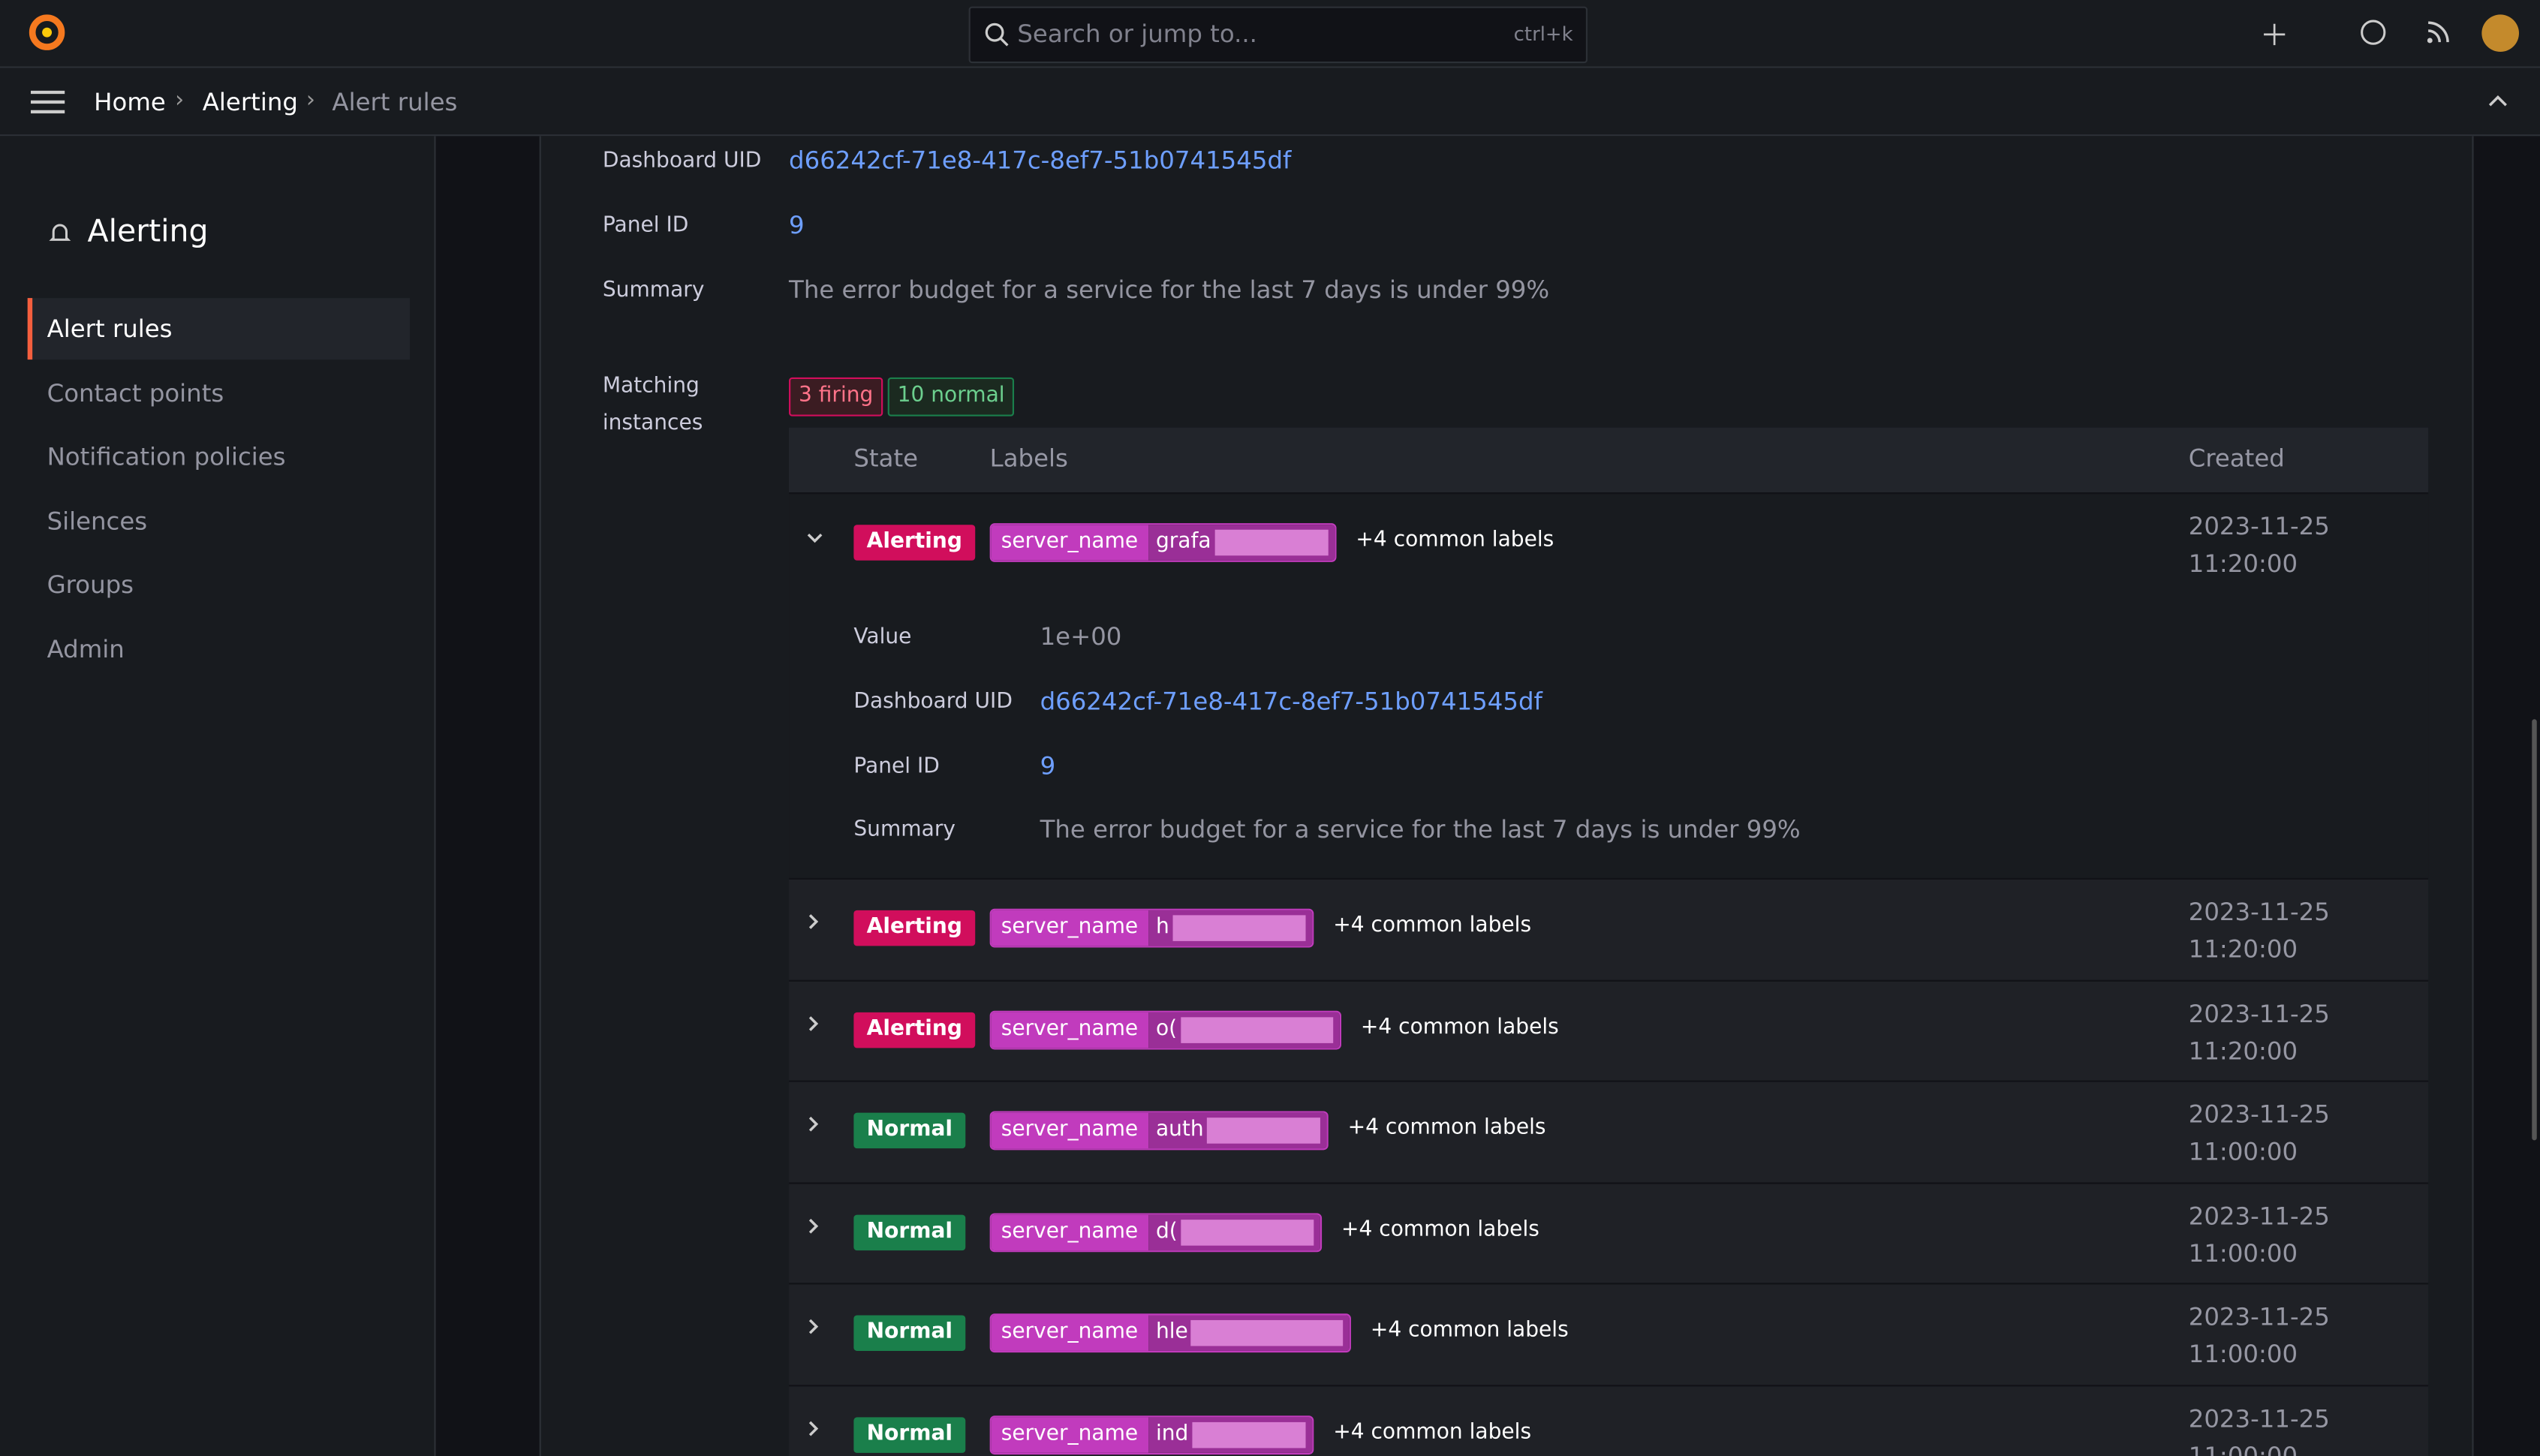  Describe the element at coordinates (1040, 161) in the screenshot. I see `field-value: d66242cf-71e8-417c-8ef7-51b0741545df` at that location.